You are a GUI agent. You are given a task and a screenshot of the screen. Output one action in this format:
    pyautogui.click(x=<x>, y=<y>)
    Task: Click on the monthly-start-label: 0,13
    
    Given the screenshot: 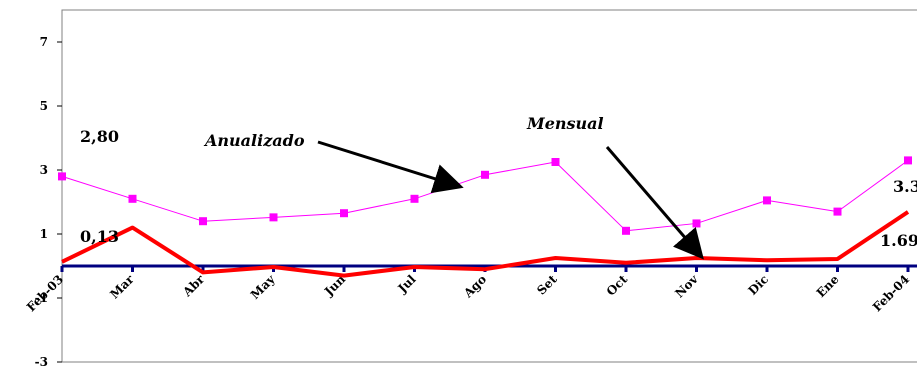 What is the action you would take?
    pyautogui.click(x=99, y=236)
    